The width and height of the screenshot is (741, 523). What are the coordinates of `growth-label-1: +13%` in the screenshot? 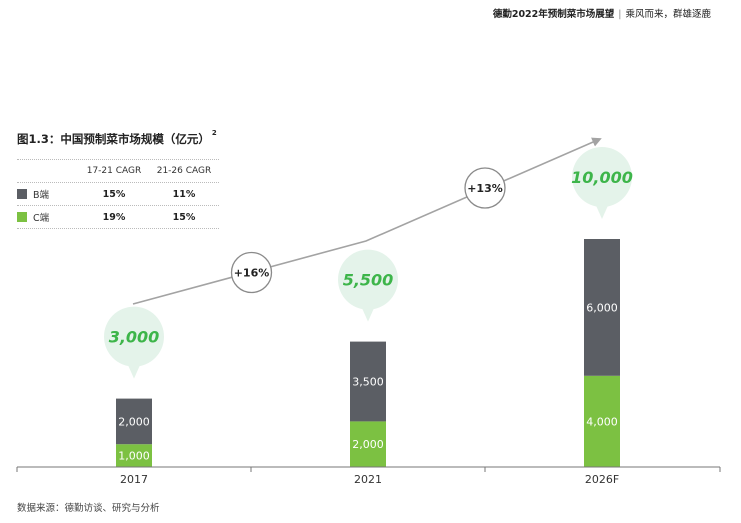 It's located at (485, 188).